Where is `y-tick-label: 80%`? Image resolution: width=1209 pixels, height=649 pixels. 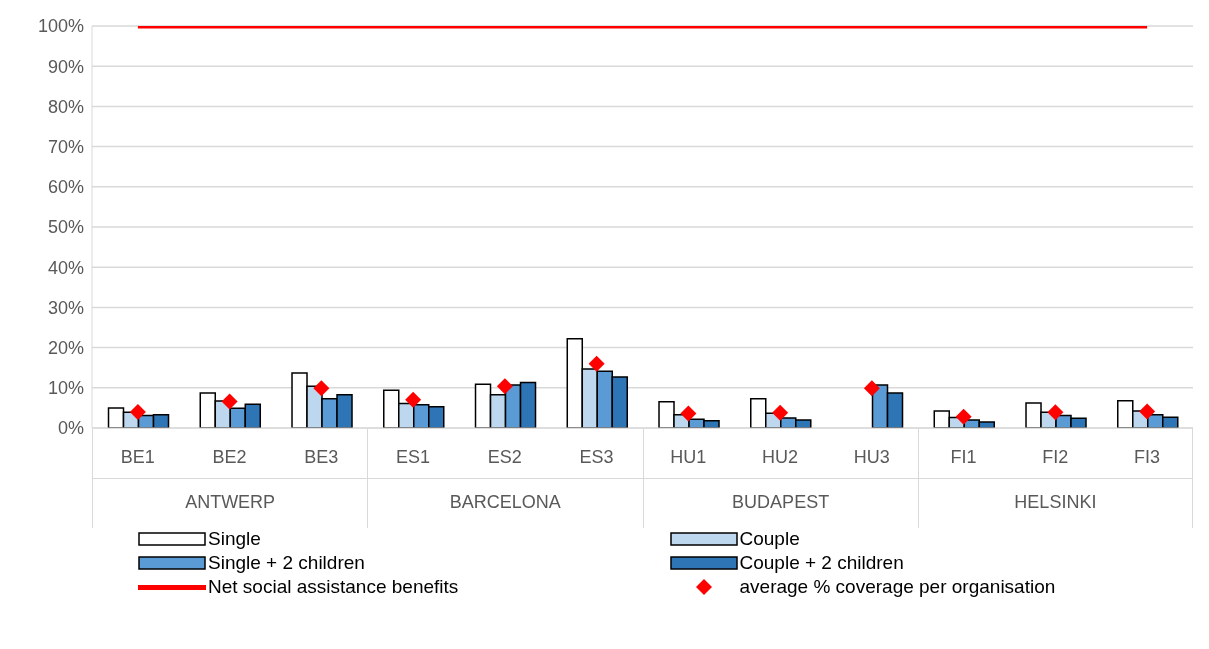
y-tick-label: 80% is located at coordinates (65, 106).